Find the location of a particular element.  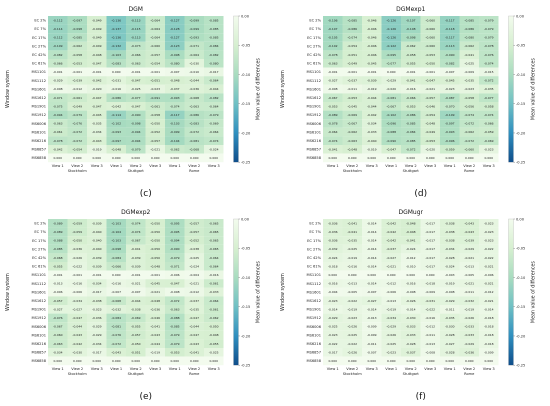

cell-value-label: -0.061 is located at coordinates (214, 284).